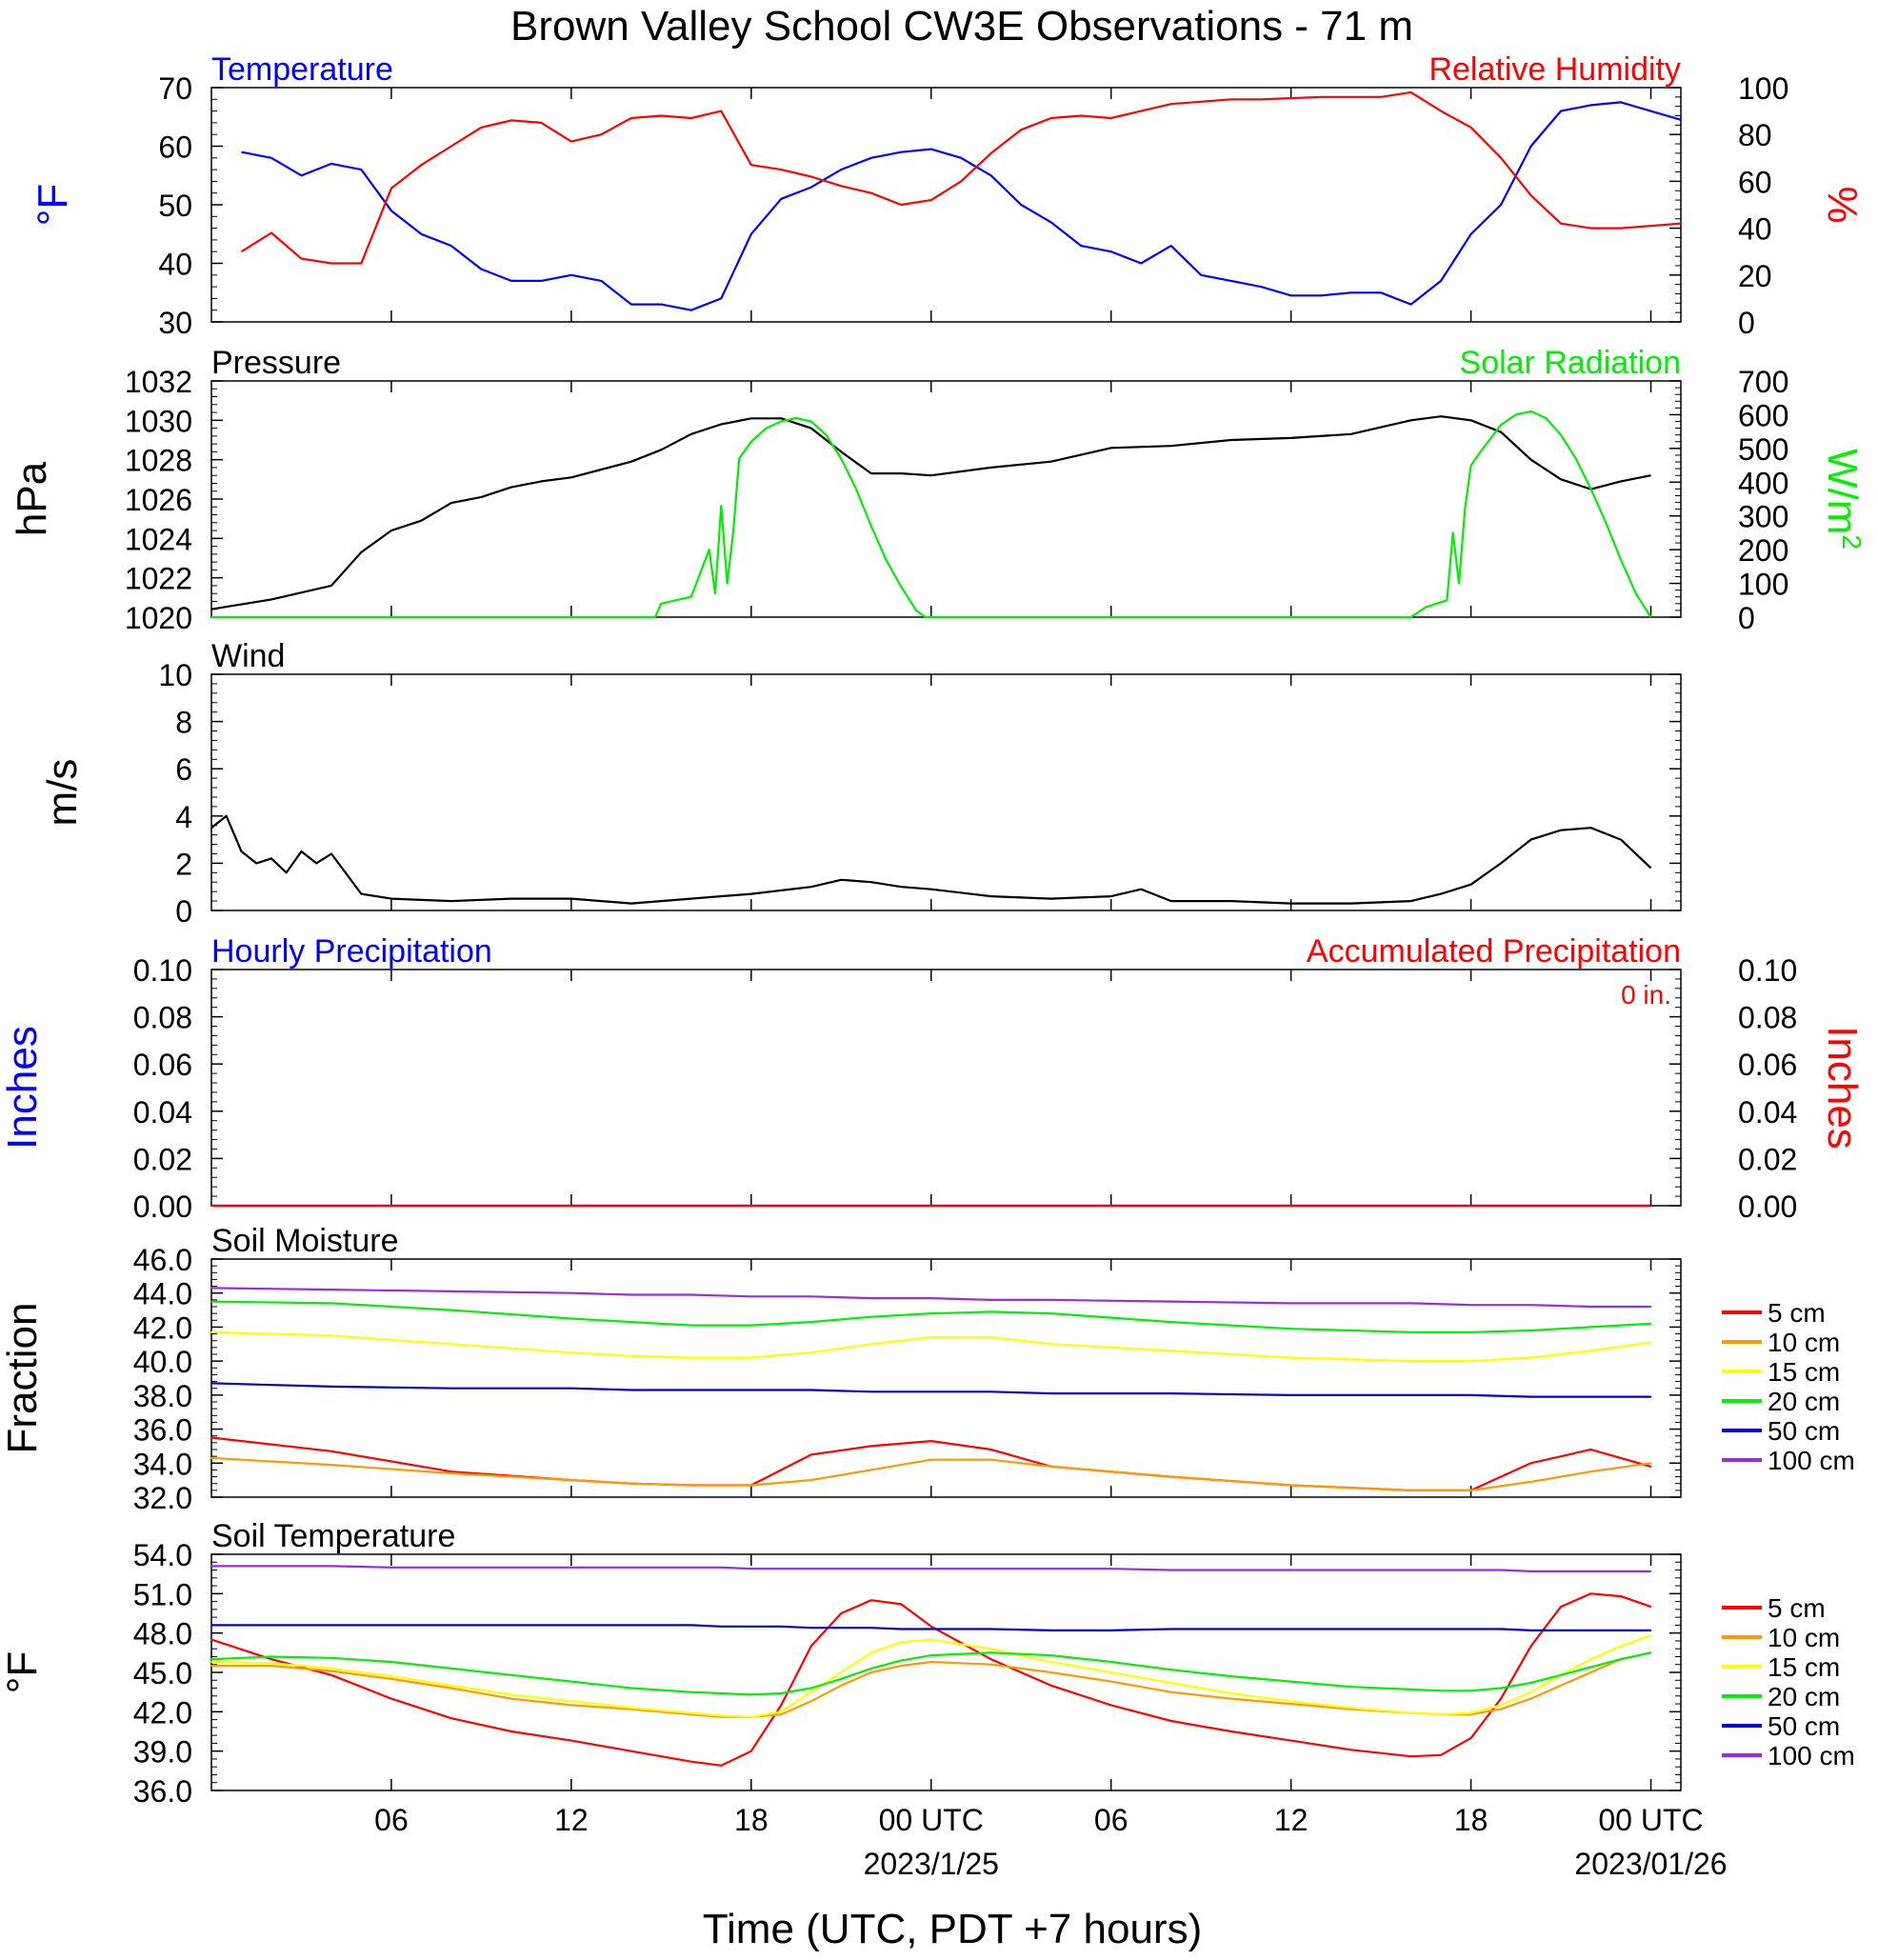  I want to click on y-tick-label-left: 1020, so click(158, 618).